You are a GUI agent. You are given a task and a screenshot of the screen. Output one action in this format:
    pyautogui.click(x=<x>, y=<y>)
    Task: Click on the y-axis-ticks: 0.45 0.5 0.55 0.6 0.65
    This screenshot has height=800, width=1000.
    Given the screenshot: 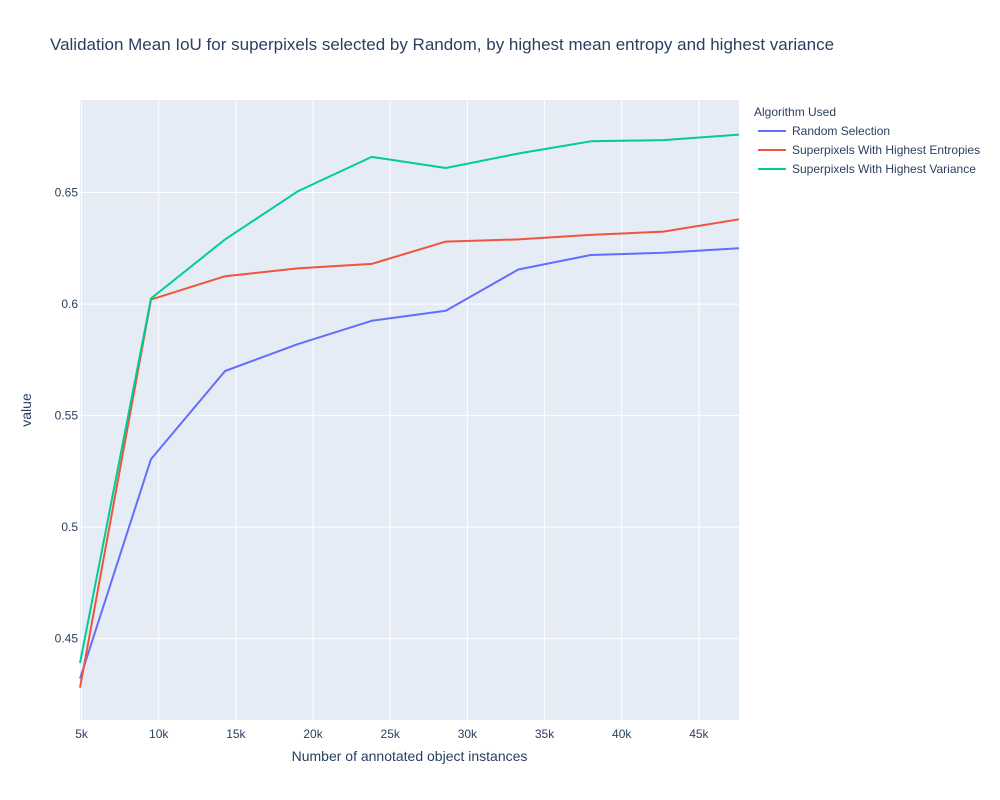 What is the action you would take?
    pyautogui.click(x=67, y=416)
    